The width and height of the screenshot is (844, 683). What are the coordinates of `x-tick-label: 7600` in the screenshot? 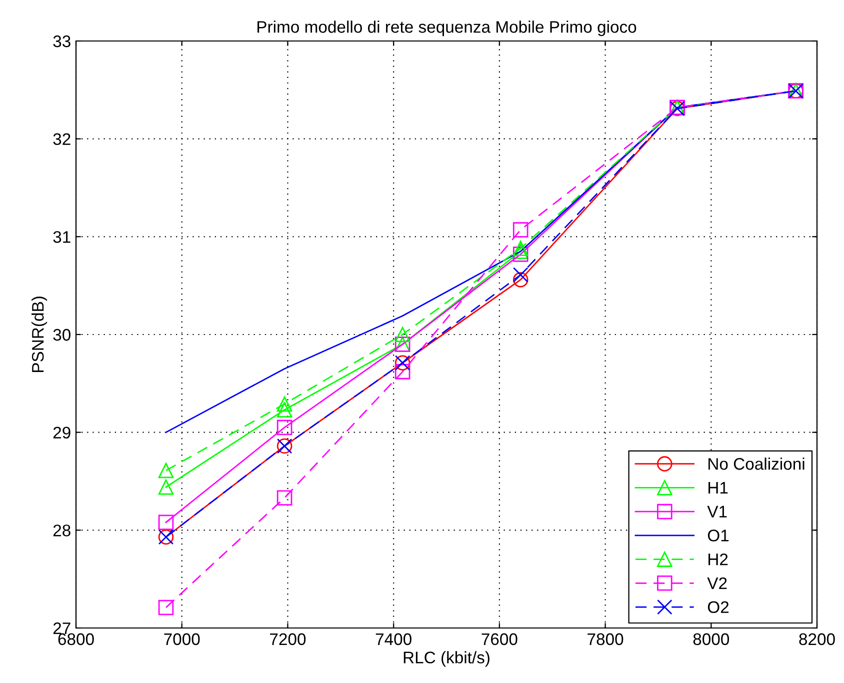 It's located at (500, 639).